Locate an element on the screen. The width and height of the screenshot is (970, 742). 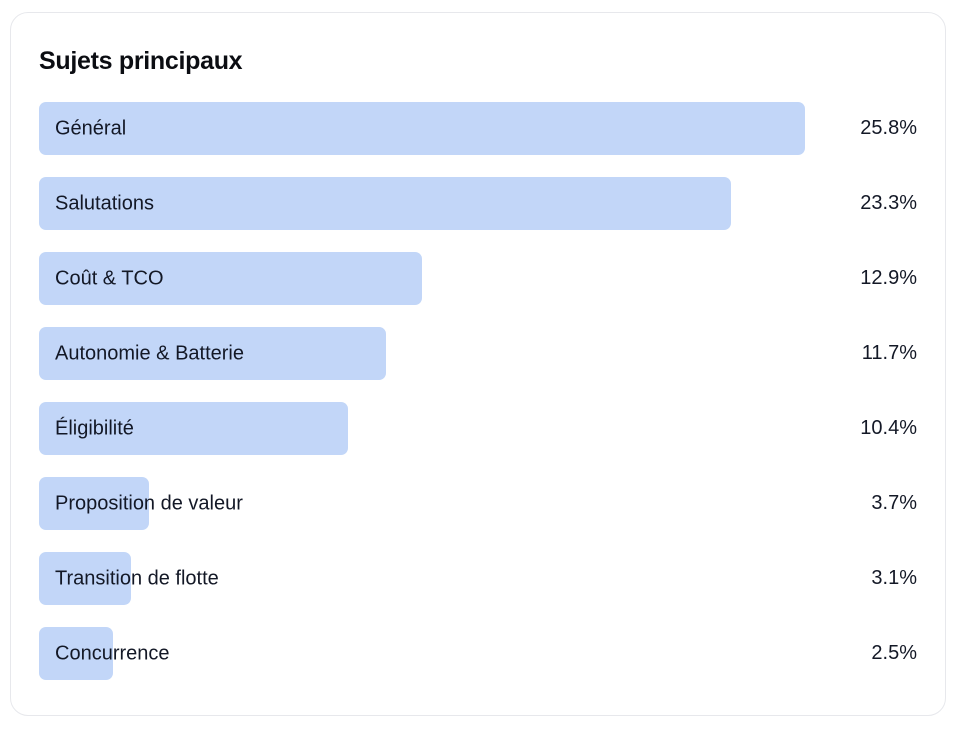
bar-track: Coût & TCO is located at coordinates (422, 278).